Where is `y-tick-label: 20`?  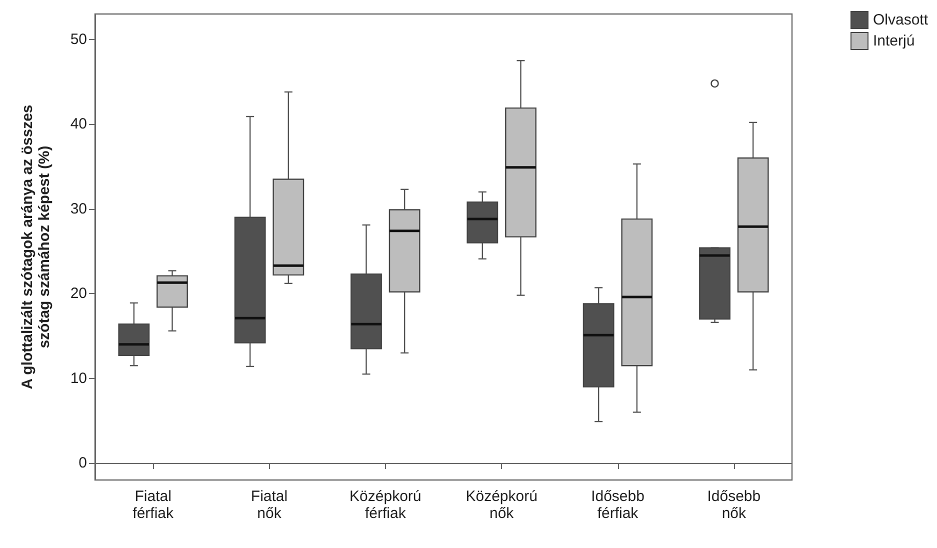 y-tick-label: 20 is located at coordinates (78, 293).